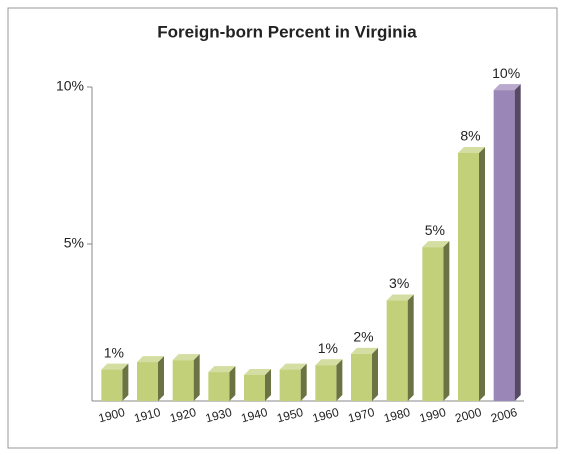 The width and height of the screenshot is (566, 455). I want to click on x-tick-label: 1930, so click(219, 415).